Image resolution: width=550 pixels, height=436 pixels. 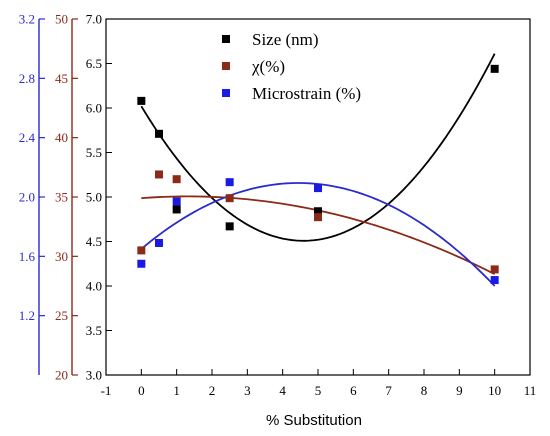 I want to click on chi-axis-tick-label: 45, so click(x=61, y=78).